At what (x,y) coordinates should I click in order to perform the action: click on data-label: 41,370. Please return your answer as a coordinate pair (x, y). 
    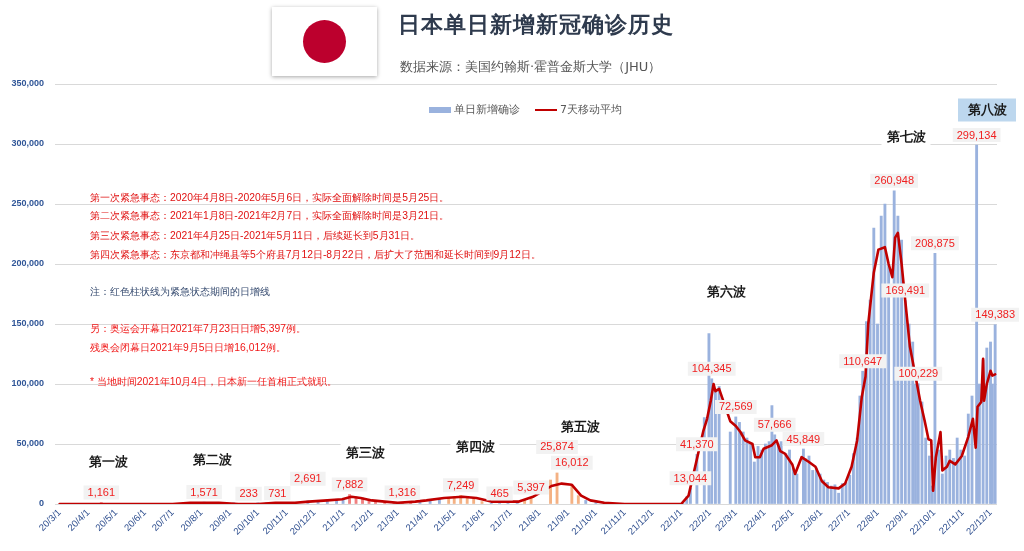
    Looking at the image, I should click on (697, 443).